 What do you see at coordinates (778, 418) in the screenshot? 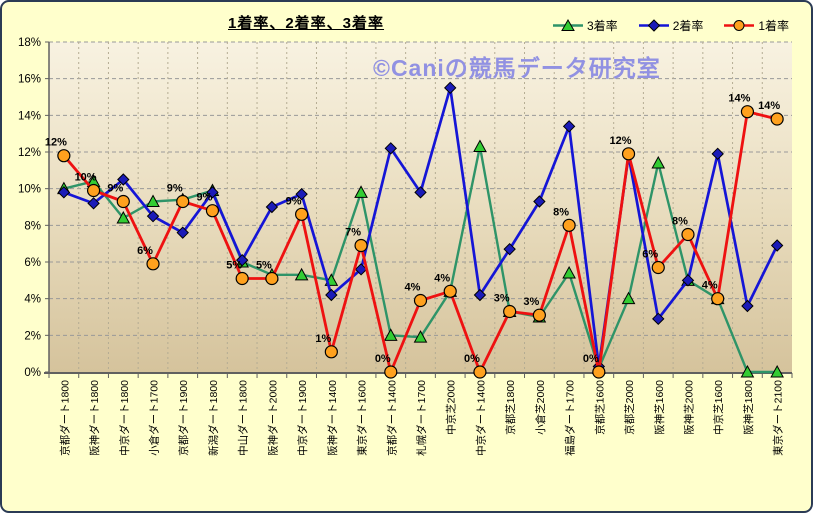
I see `svg-text: 東京ダート2100` at bounding box center [778, 418].